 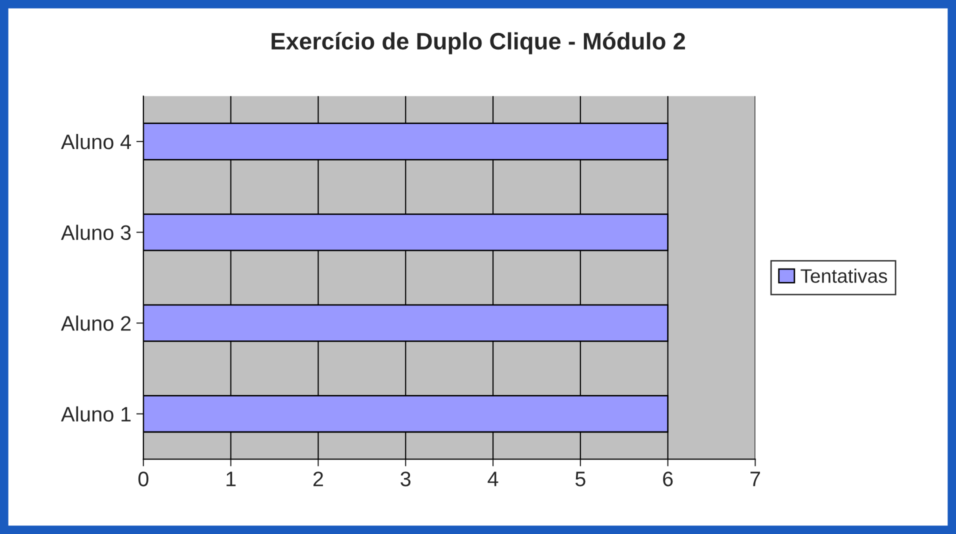 I want to click on x-tick-label: 4, so click(x=493, y=479).